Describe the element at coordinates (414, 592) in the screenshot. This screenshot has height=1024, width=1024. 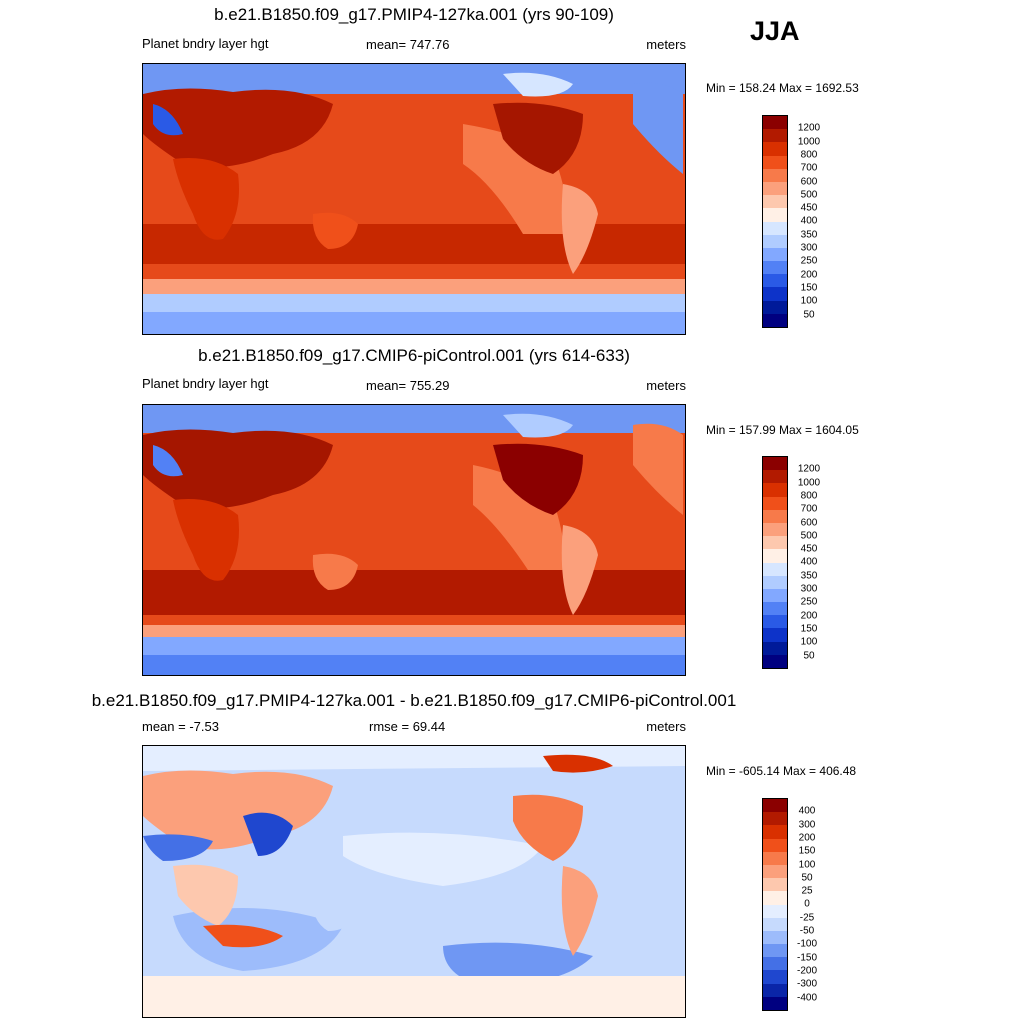
I see `southern-high-band` at that location.